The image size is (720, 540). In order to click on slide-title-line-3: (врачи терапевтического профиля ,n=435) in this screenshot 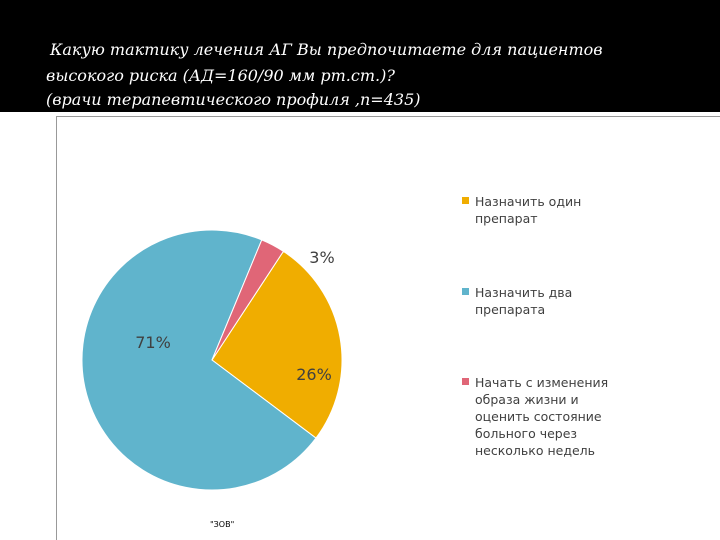, I will do `click(233, 99)`.